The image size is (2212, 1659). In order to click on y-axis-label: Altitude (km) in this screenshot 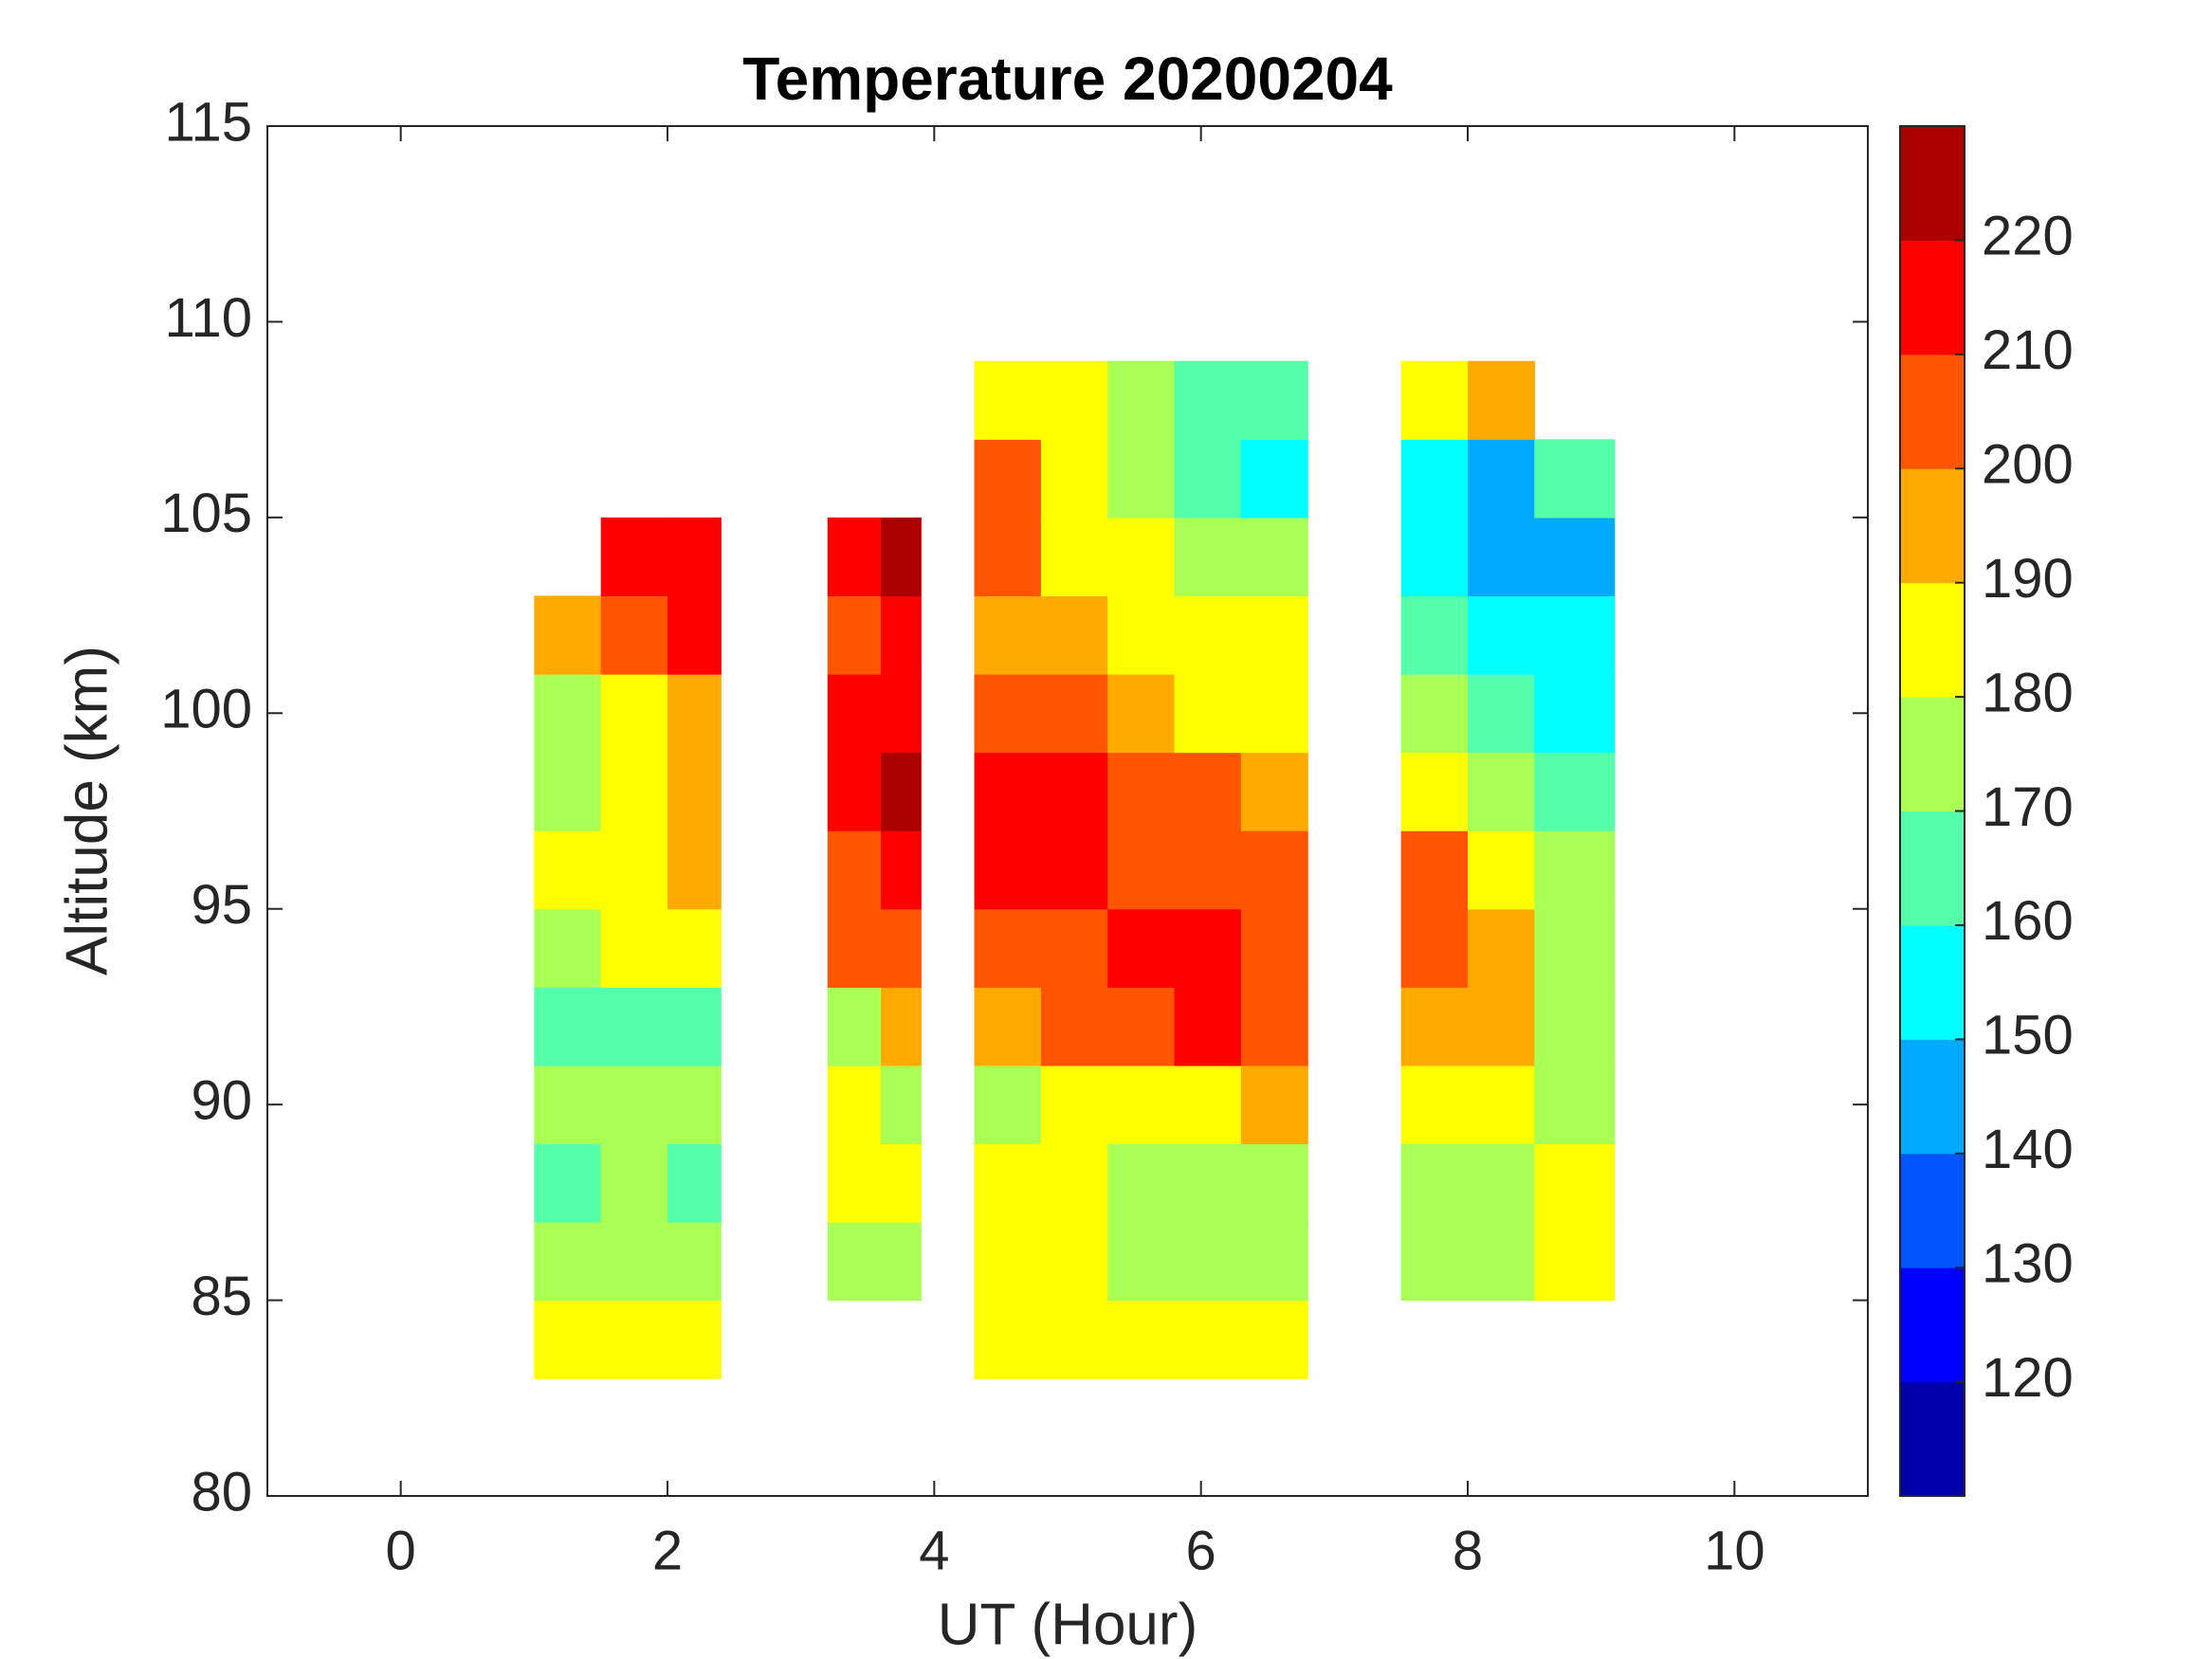, I will do `click(86, 810)`.